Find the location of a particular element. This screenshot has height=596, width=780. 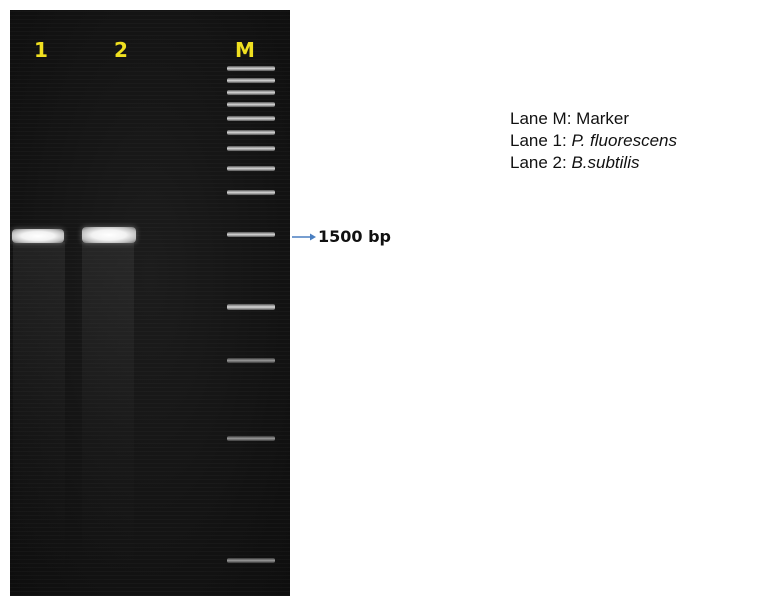

legend-line-lane-1: Lane 1: P. fluorescens is located at coordinates (593, 141).